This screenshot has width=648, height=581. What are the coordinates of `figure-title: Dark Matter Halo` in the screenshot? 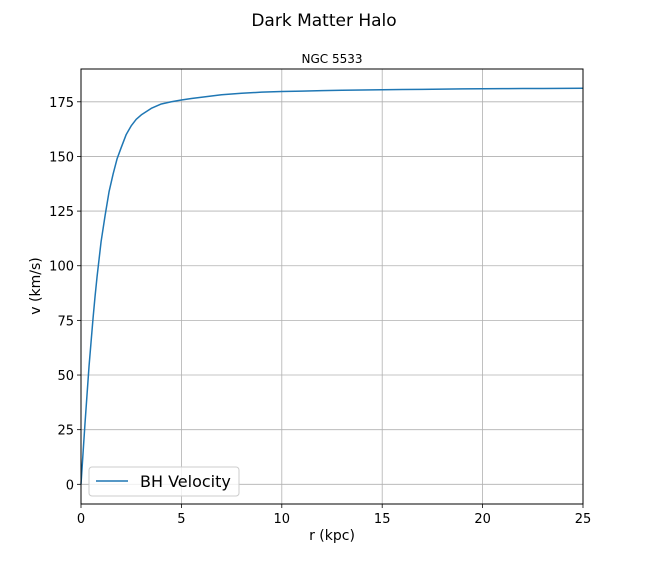 It's located at (323, 21).